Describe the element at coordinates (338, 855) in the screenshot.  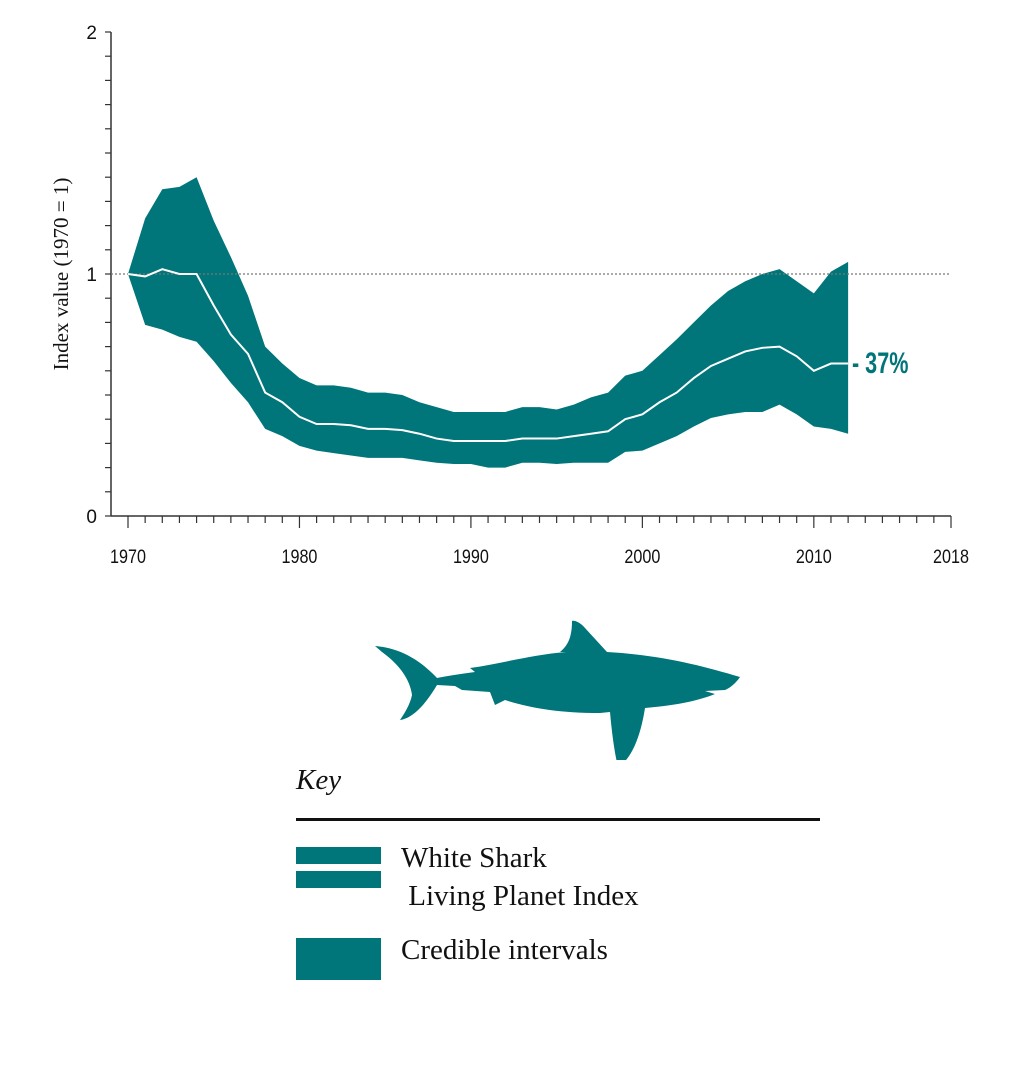
I see `legend-swatch-index-top` at that location.